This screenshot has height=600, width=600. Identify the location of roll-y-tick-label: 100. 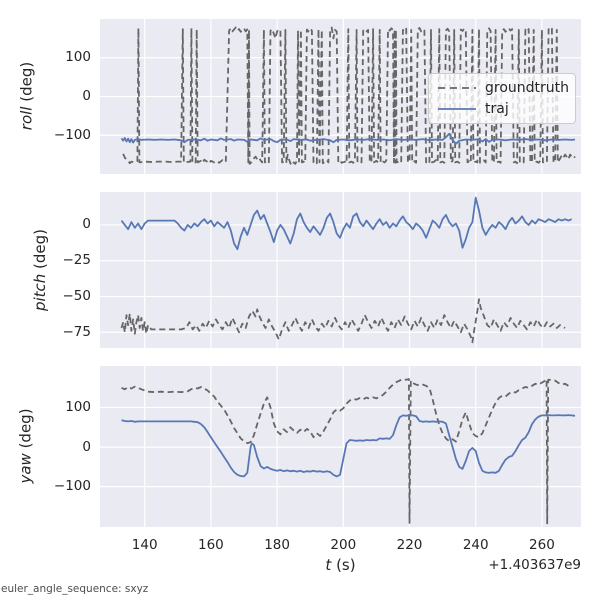
(78, 57).